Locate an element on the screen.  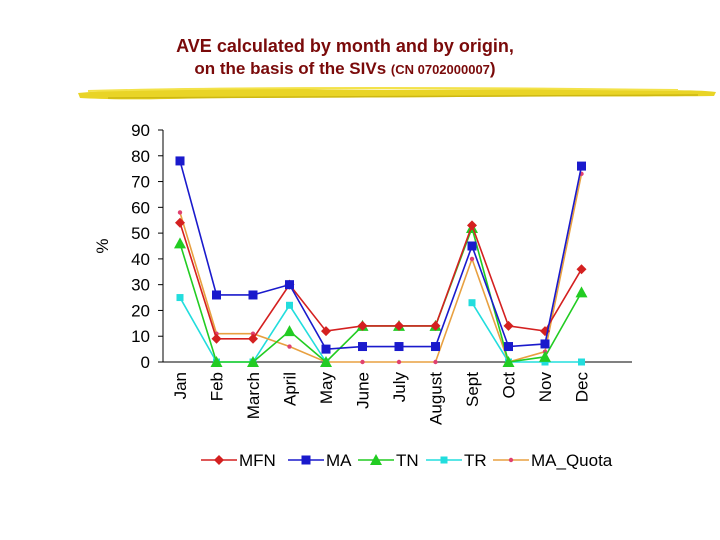
series-line-mfn is located at coordinates (381, 281).